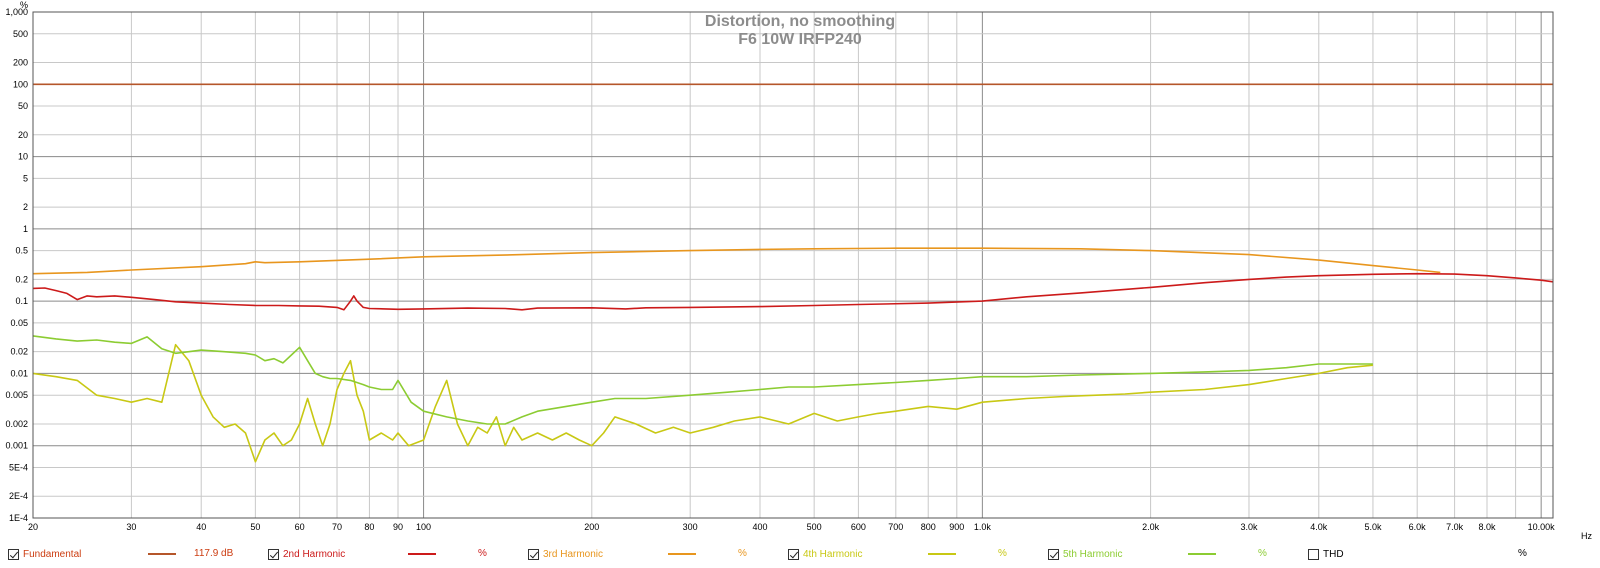 This screenshot has width=1600, height=568. What do you see at coordinates (19, 323) in the screenshot?
I see `y-tick-label: 0.05` at bounding box center [19, 323].